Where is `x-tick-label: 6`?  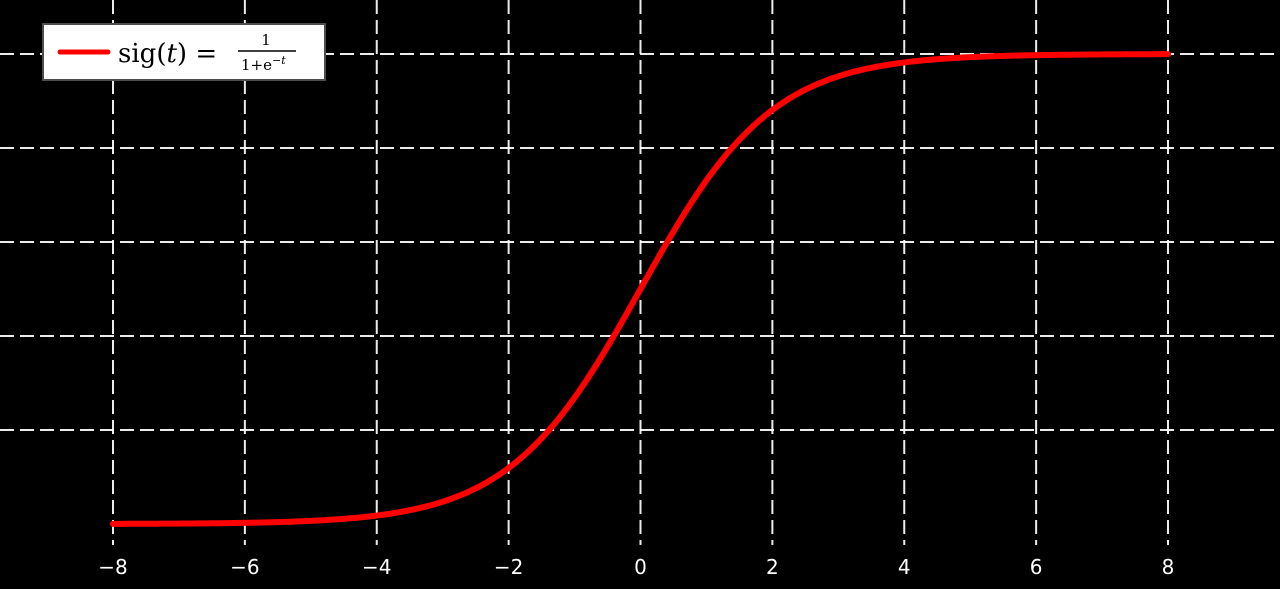
x-tick-label: 6 is located at coordinates (1036, 567).